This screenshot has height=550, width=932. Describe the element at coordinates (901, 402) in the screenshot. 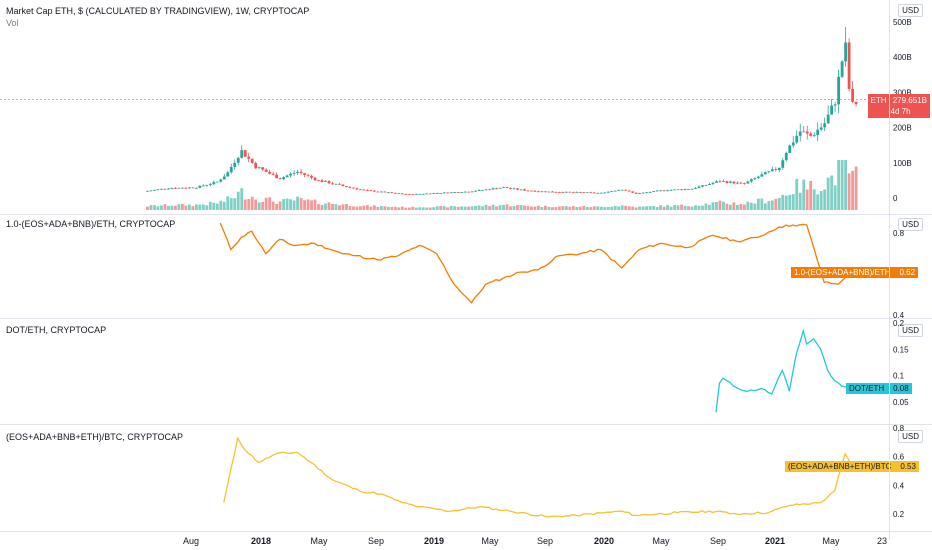

I see `y-tick-label: 0.05` at that location.